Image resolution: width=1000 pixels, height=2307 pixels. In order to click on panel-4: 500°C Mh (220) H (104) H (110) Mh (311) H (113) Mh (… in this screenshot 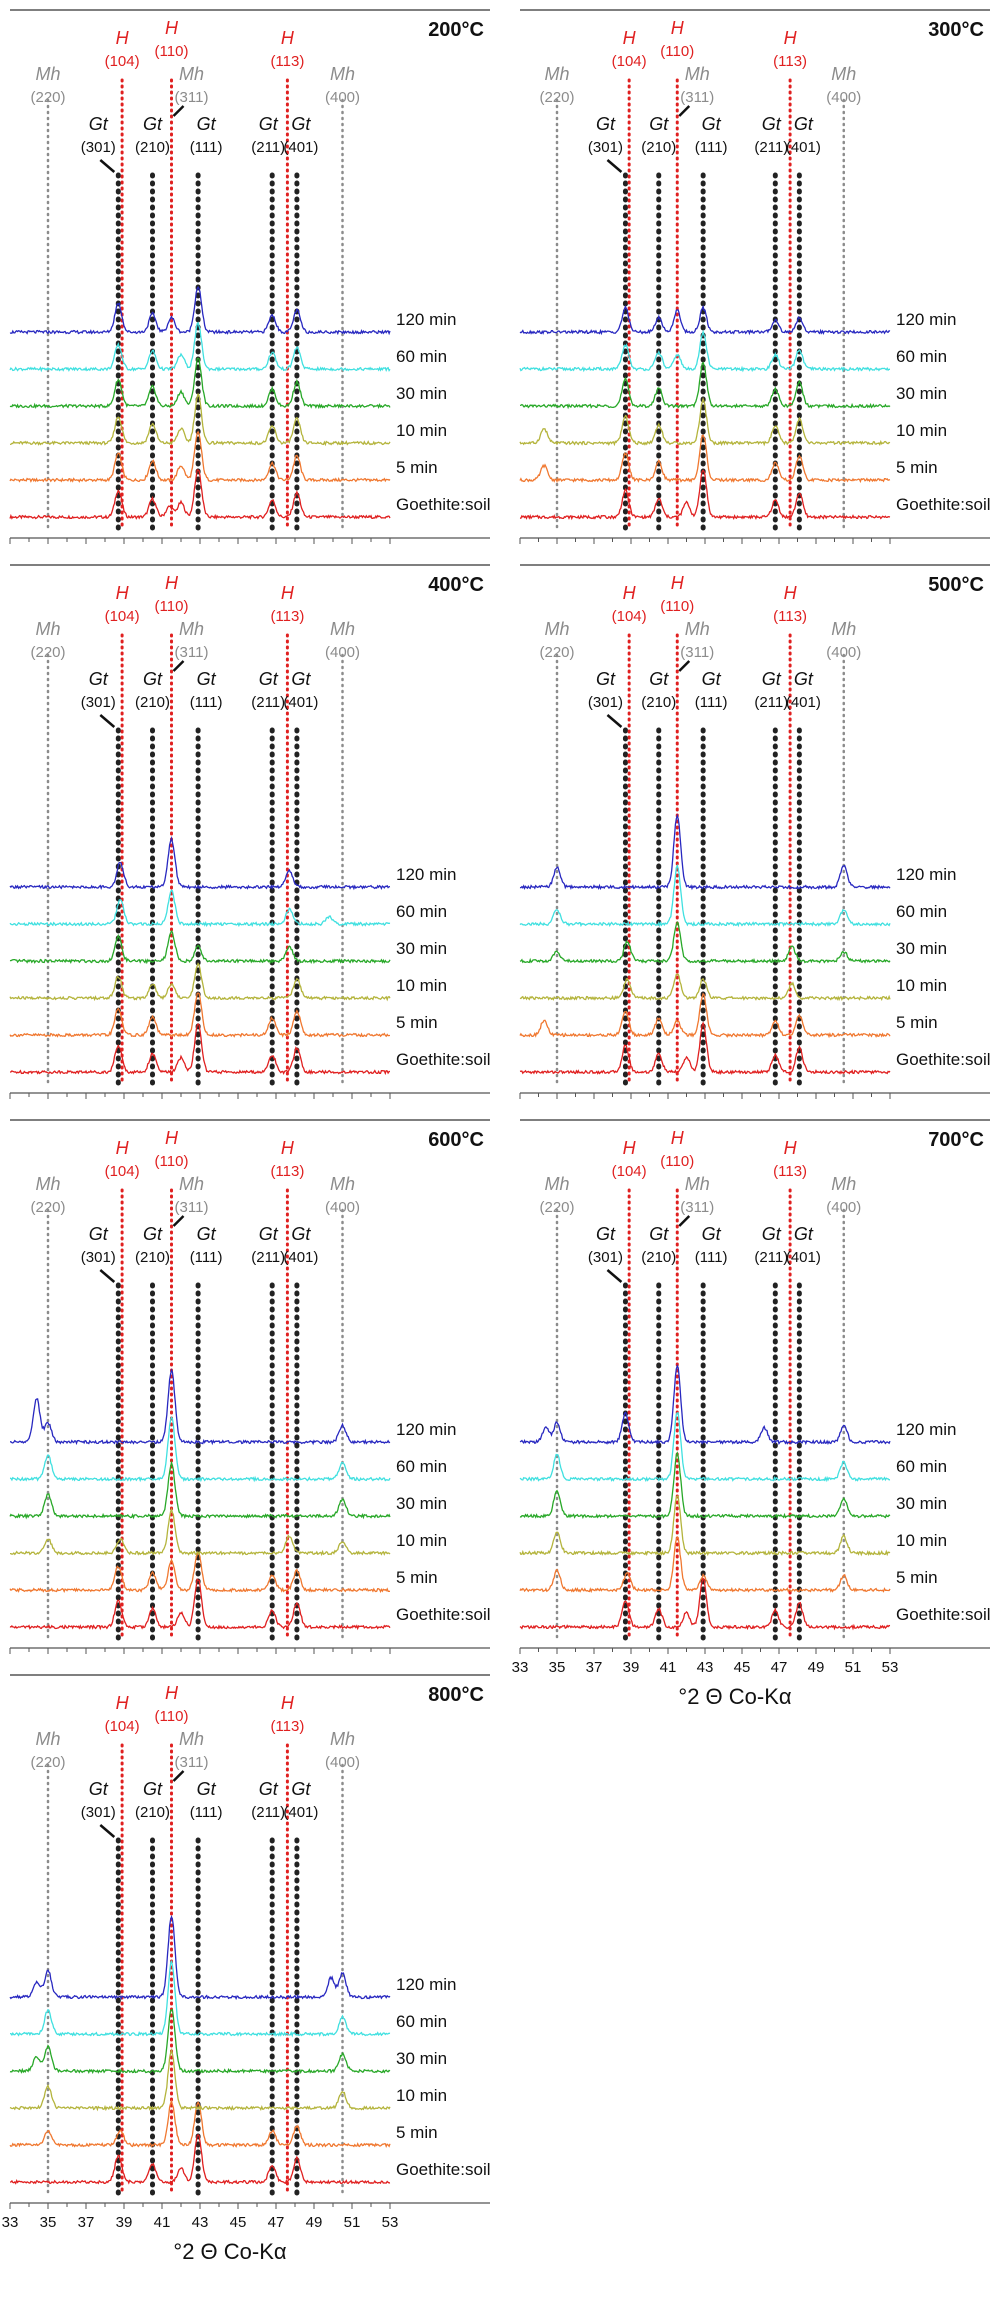, I will do `click(755, 831)`.